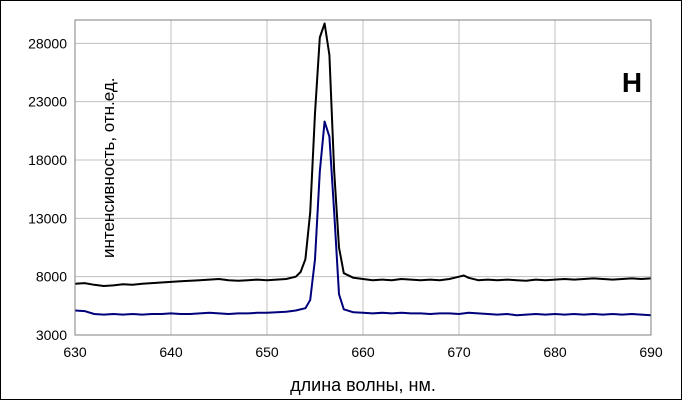 This screenshot has width=683, height=401. I want to click on element-annotation: H, so click(632, 82).